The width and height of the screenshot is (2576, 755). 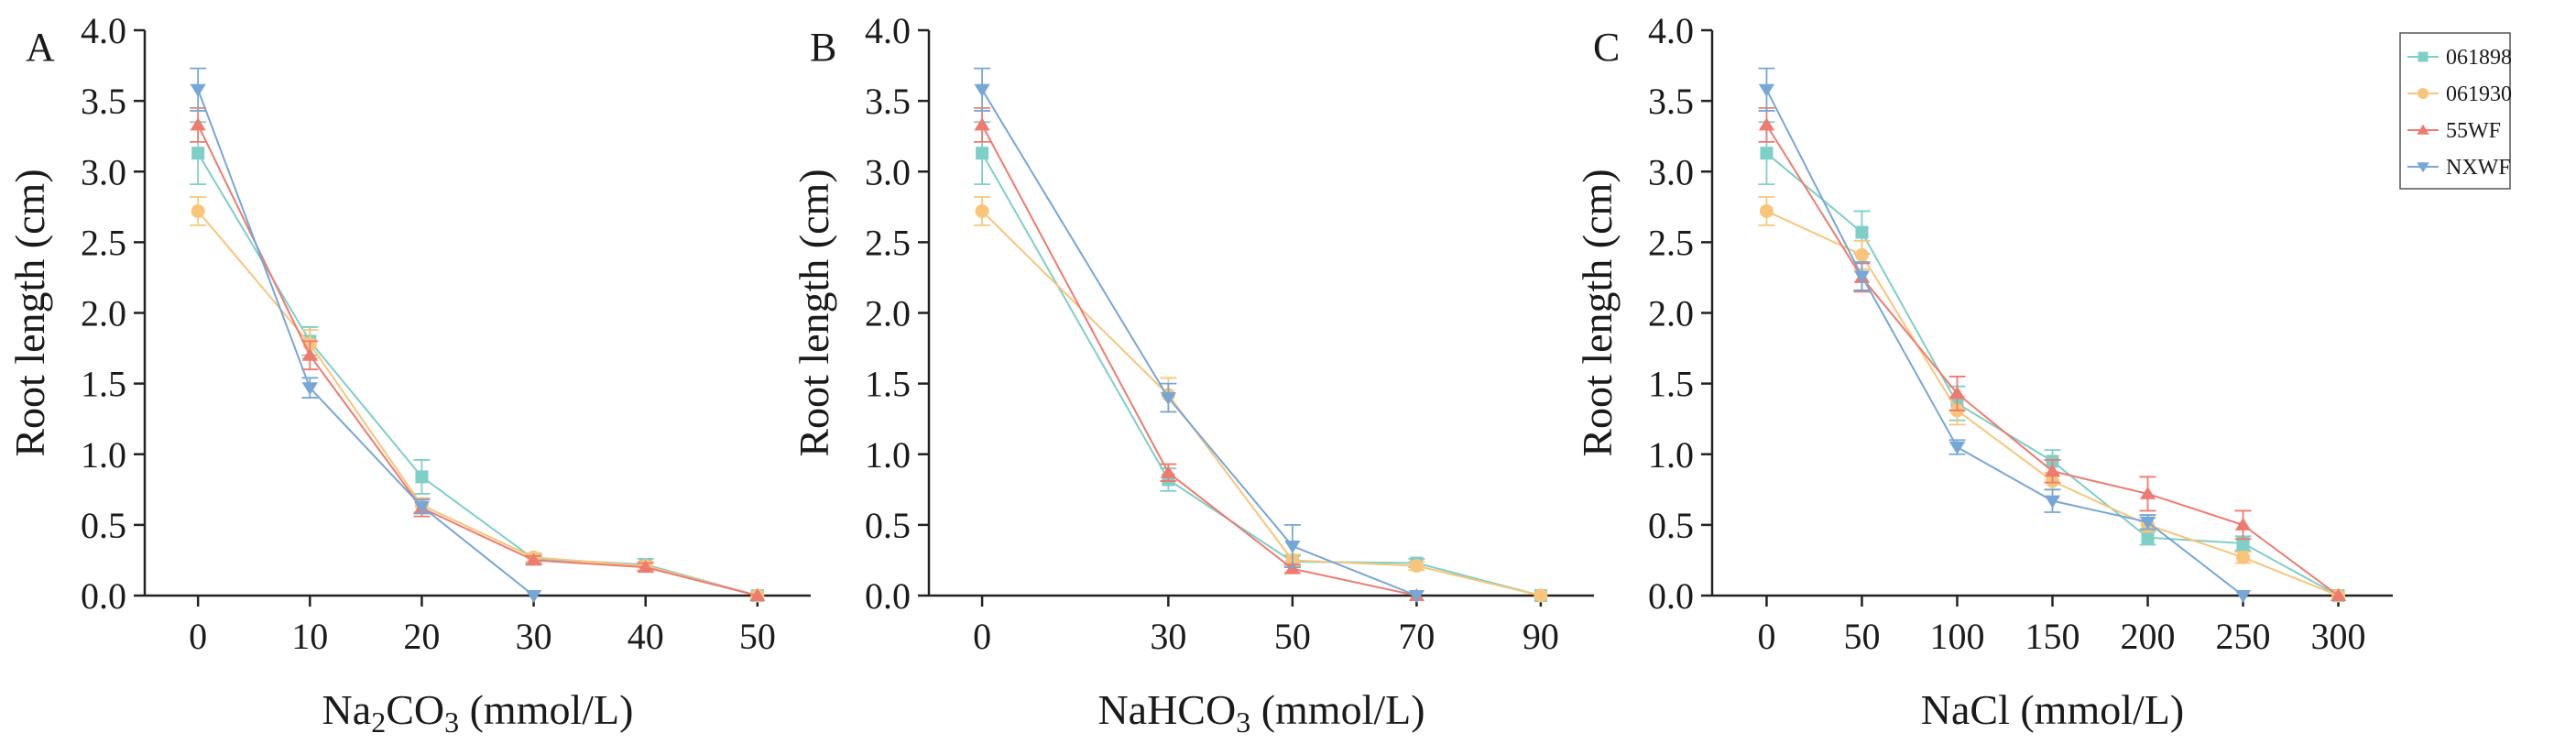 I want to click on legend-label: NXWF, so click(x=2479, y=168).